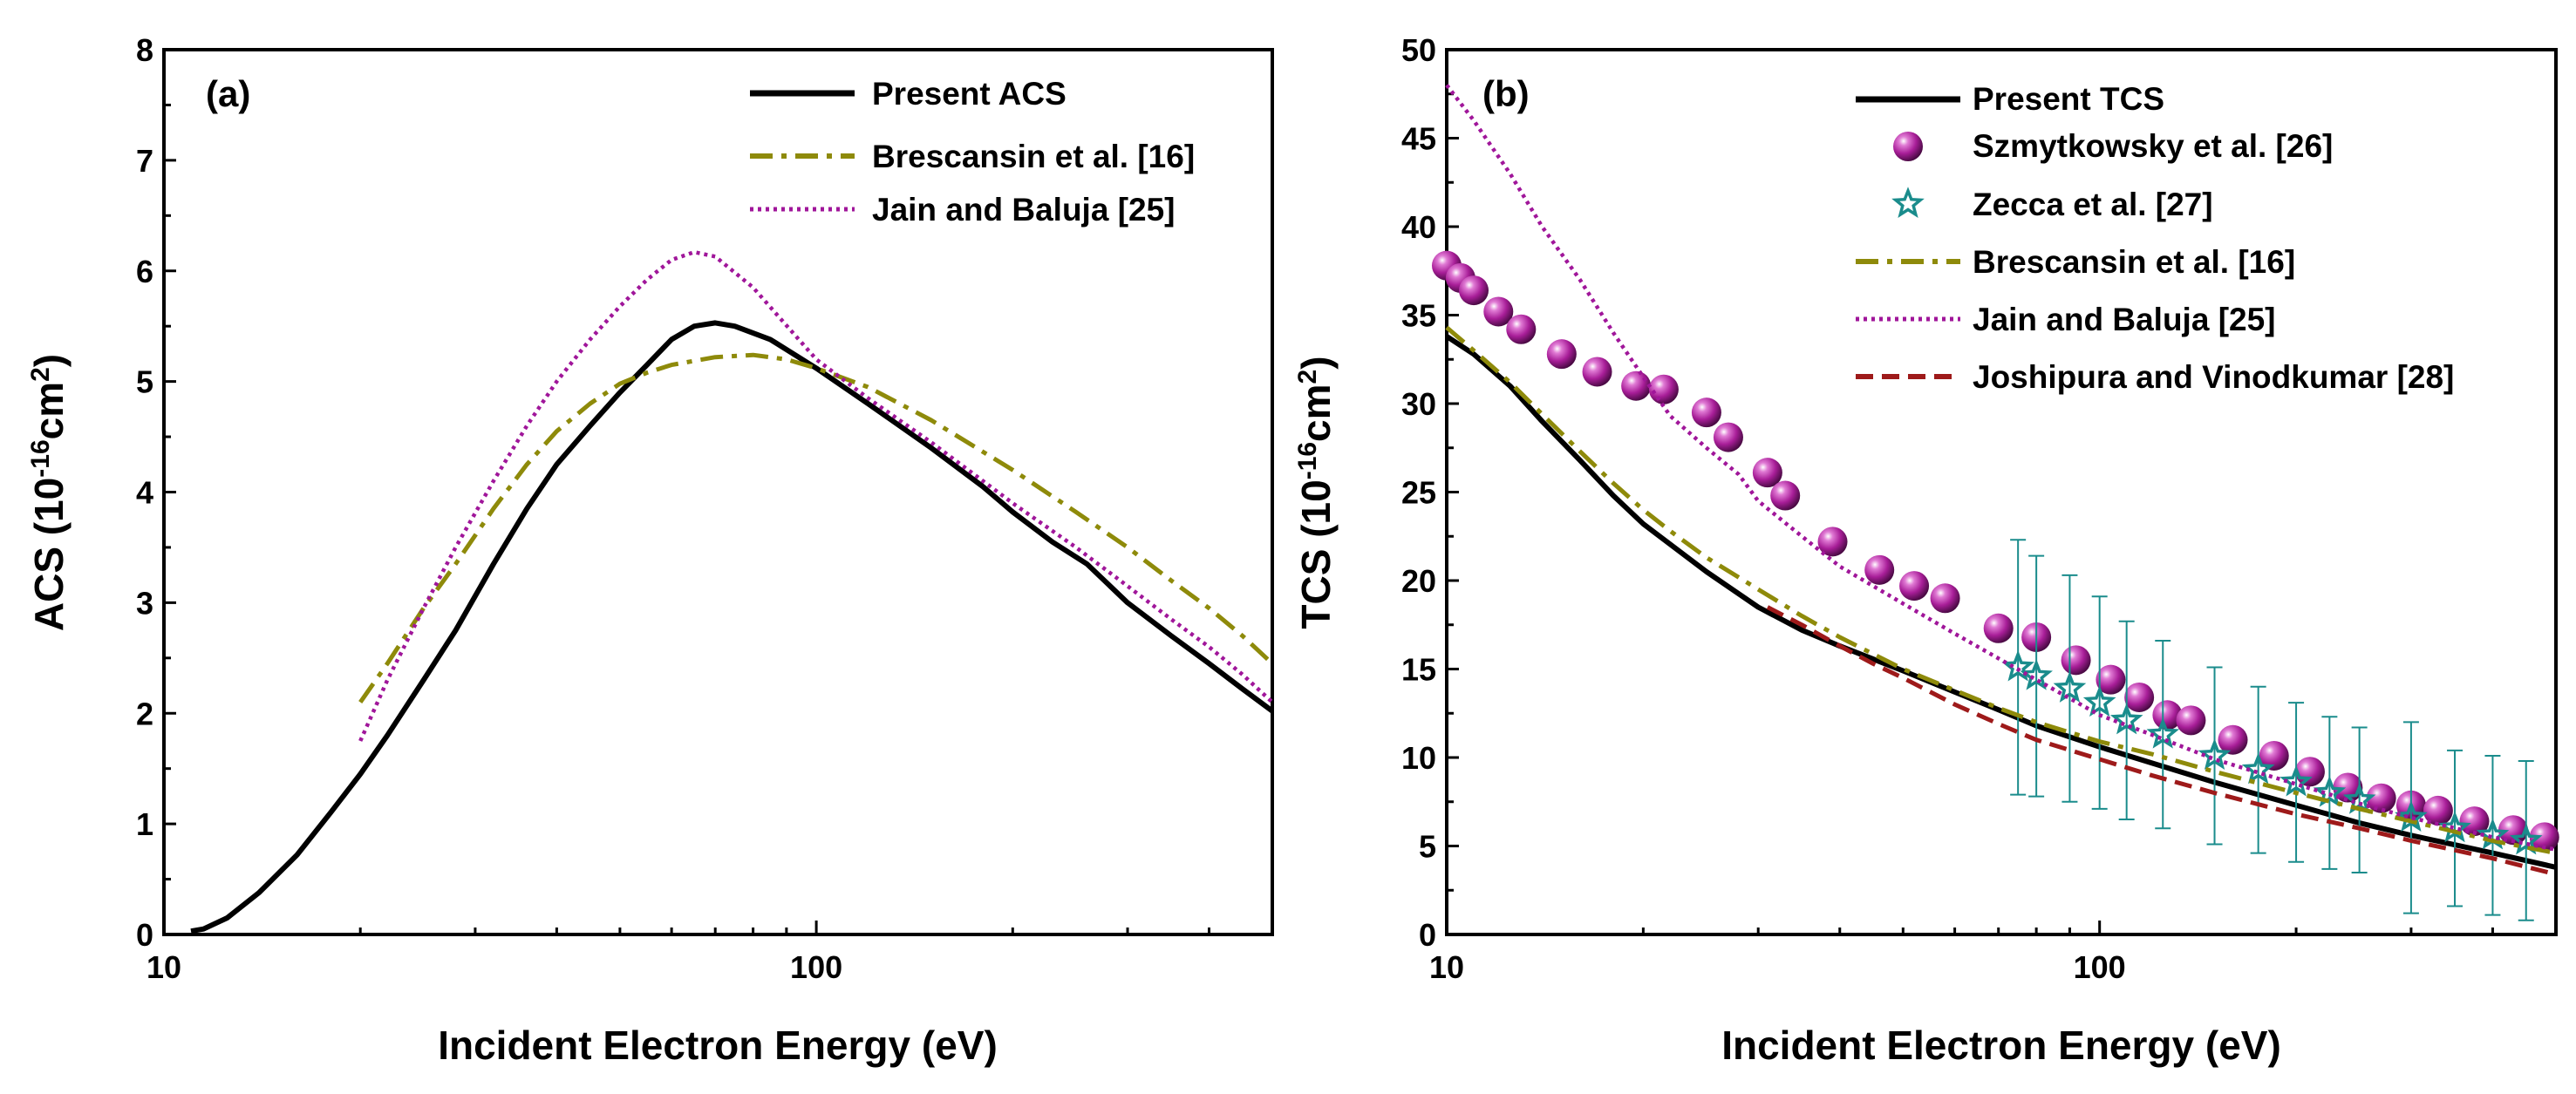 This screenshot has height=1094, width=2576. What do you see at coordinates (144, 50) in the screenshot?
I see `y-tick-label: 8` at bounding box center [144, 50].